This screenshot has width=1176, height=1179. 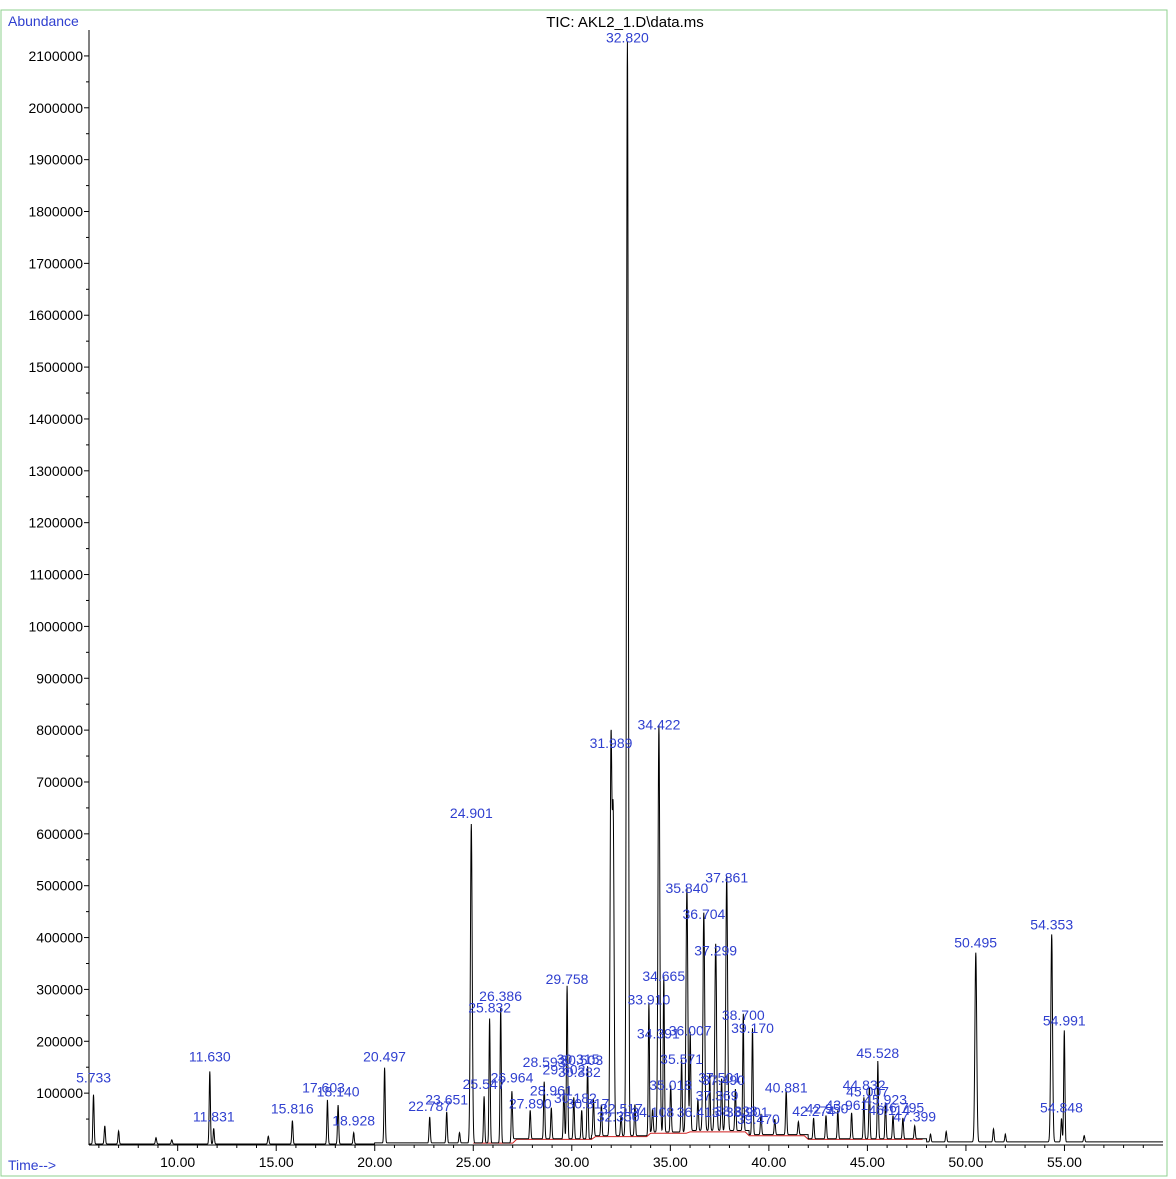 What do you see at coordinates (500, 996) in the screenshot?
I see `peak-label: 26.386` at bounding box center [500, 996].